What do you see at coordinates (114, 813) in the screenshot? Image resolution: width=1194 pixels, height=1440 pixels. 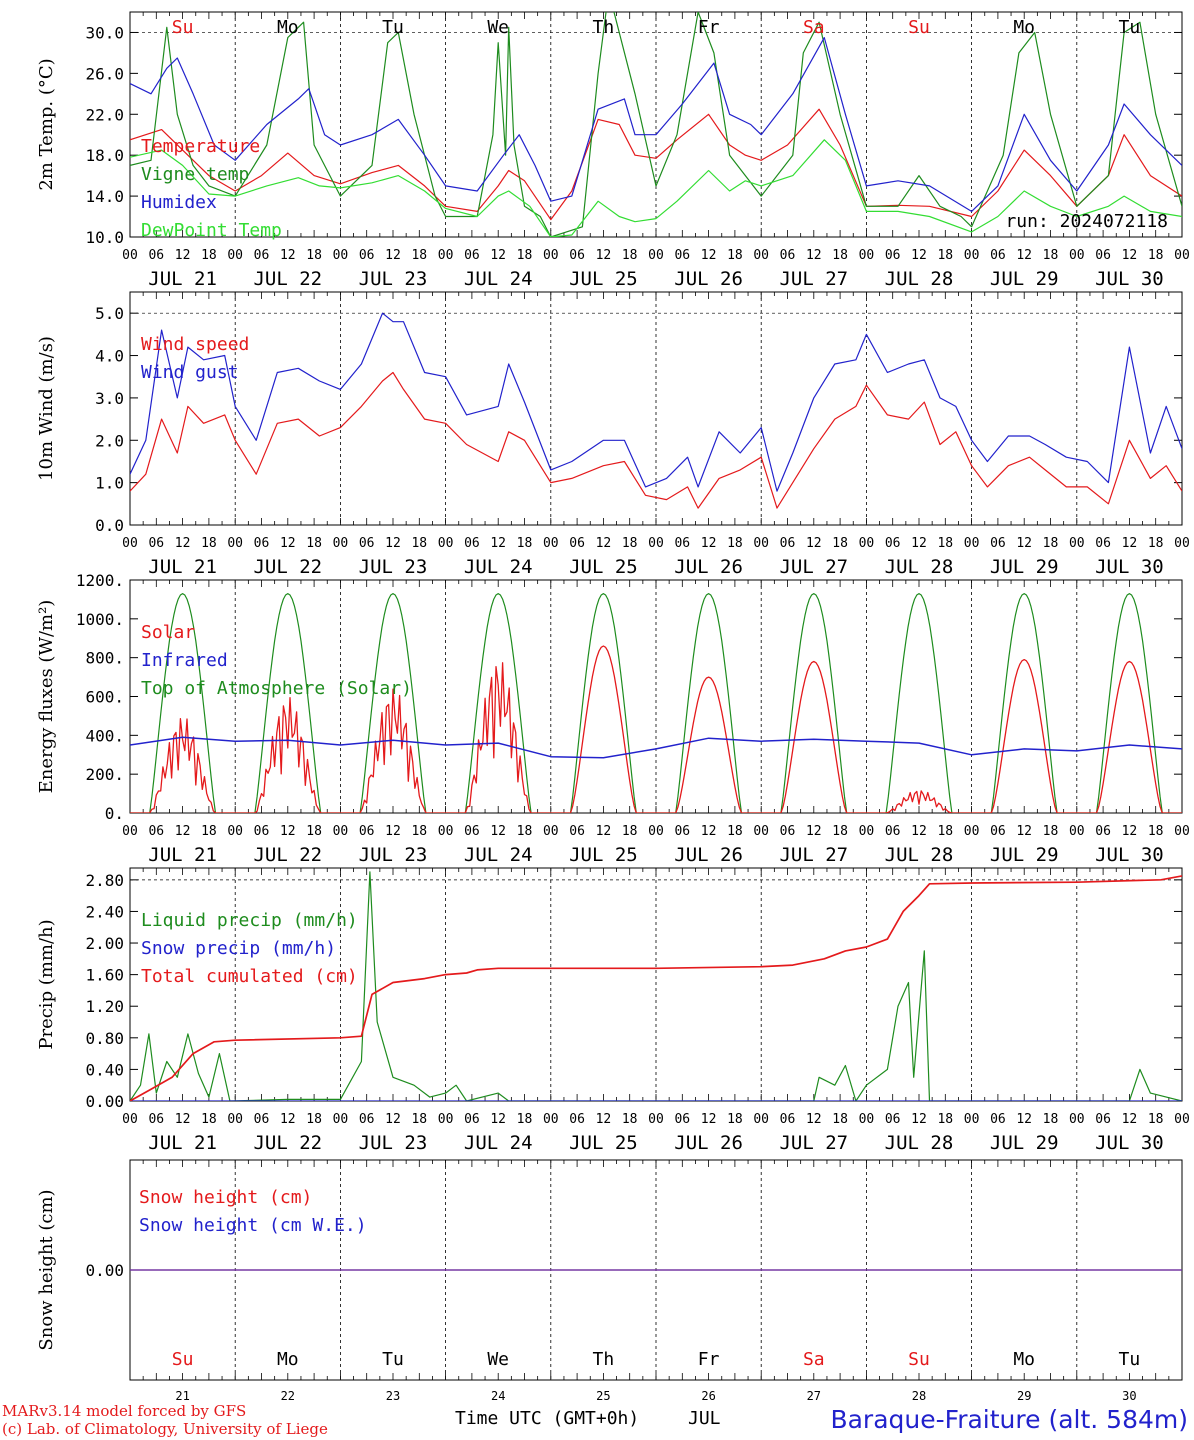 I see `y-tick-label: 0.` at bounding box center [114, 813].